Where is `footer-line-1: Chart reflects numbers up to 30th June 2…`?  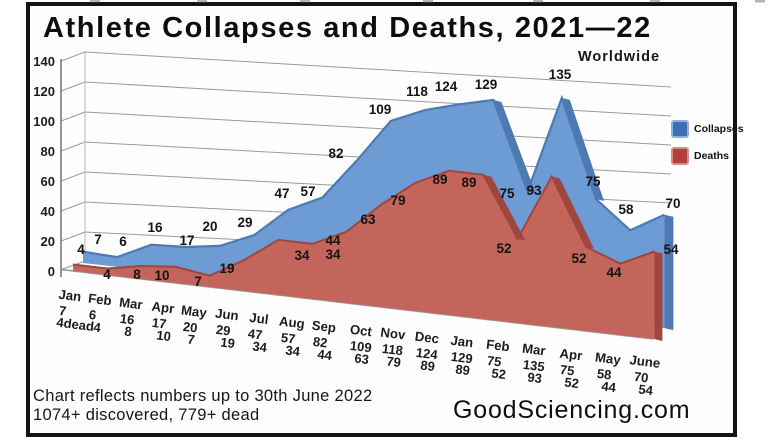
footer-line-1: Chart reflects numbers up to 30th June 2… is located at coordinates (203, 396).